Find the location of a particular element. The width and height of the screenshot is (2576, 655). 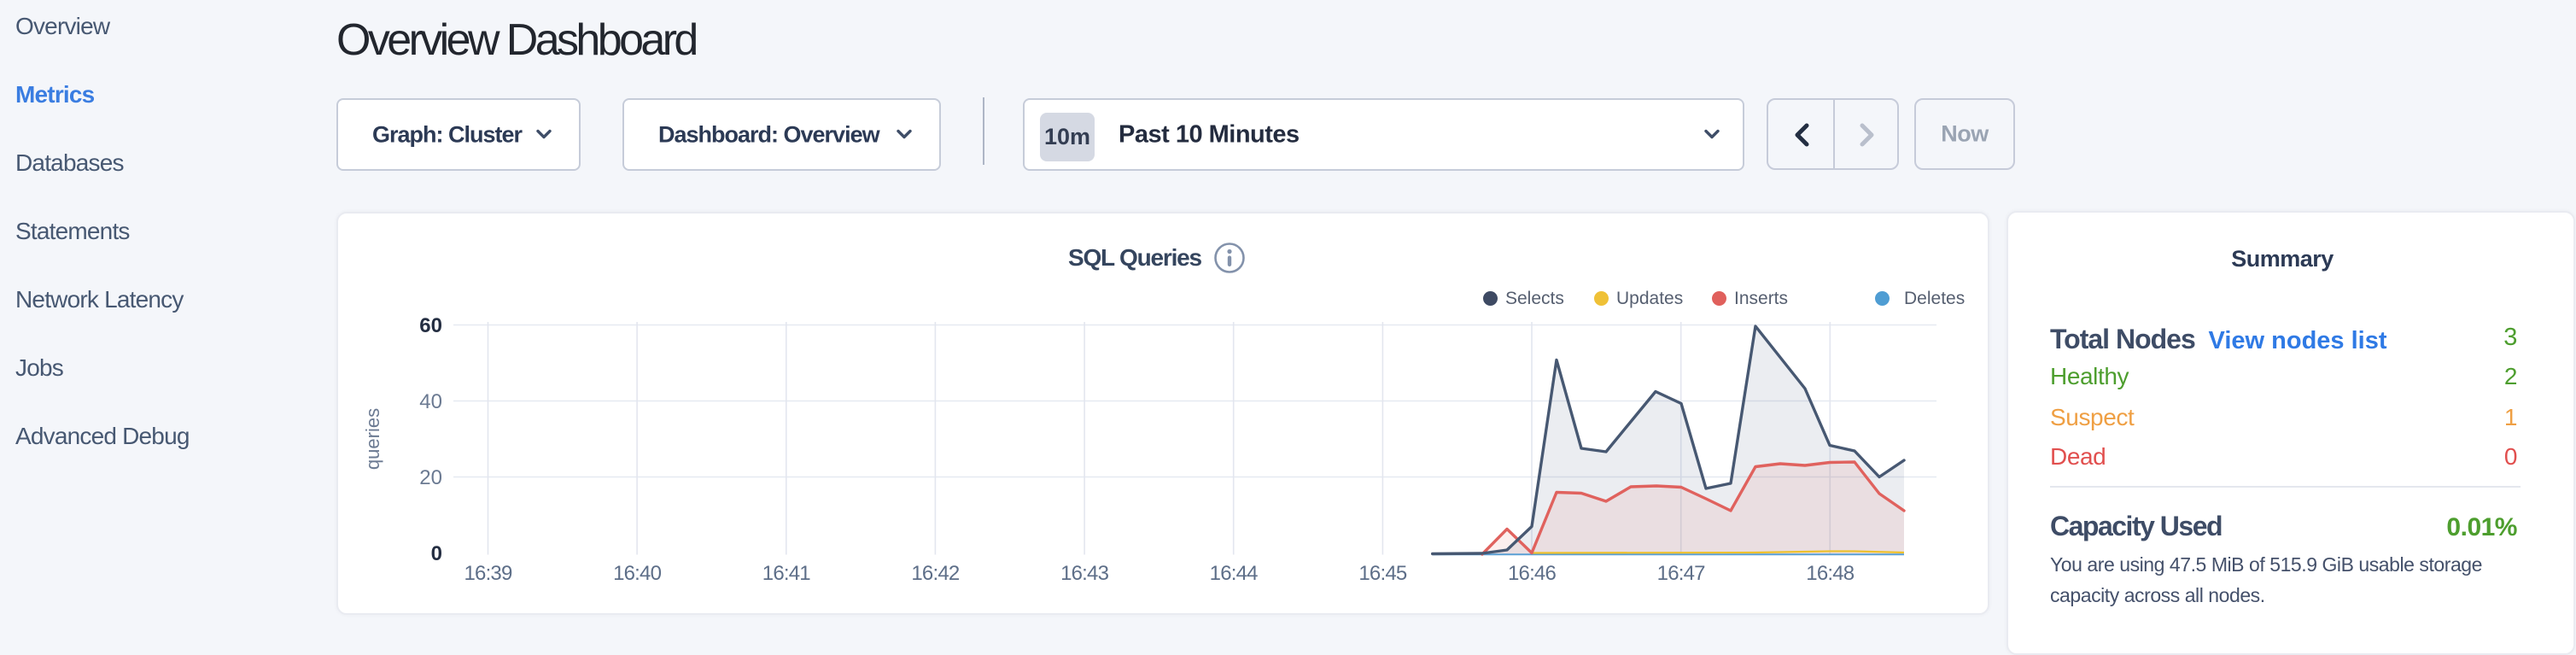

svg-text: 16:40 is located at coordinates (637, 573).